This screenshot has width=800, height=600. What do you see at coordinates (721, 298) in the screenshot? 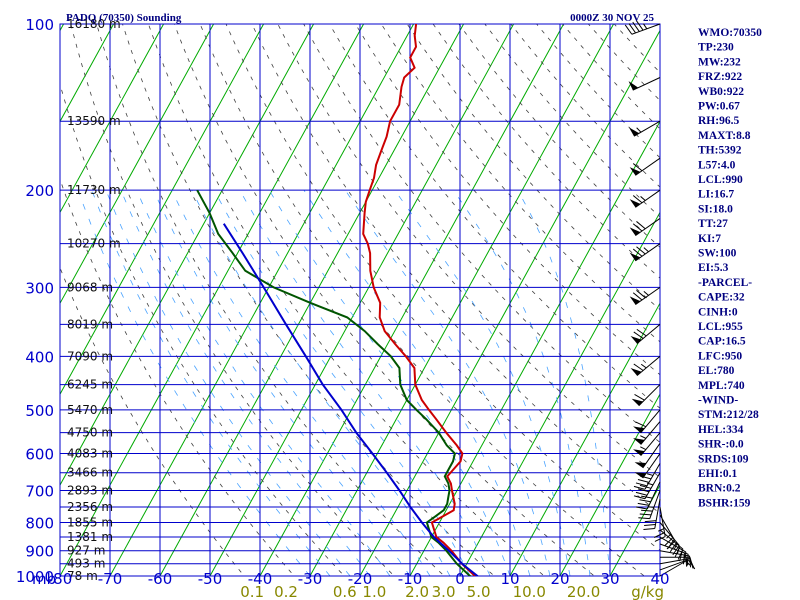
I see `index-entry: CAPE:32` at bounding box center [721, 298].